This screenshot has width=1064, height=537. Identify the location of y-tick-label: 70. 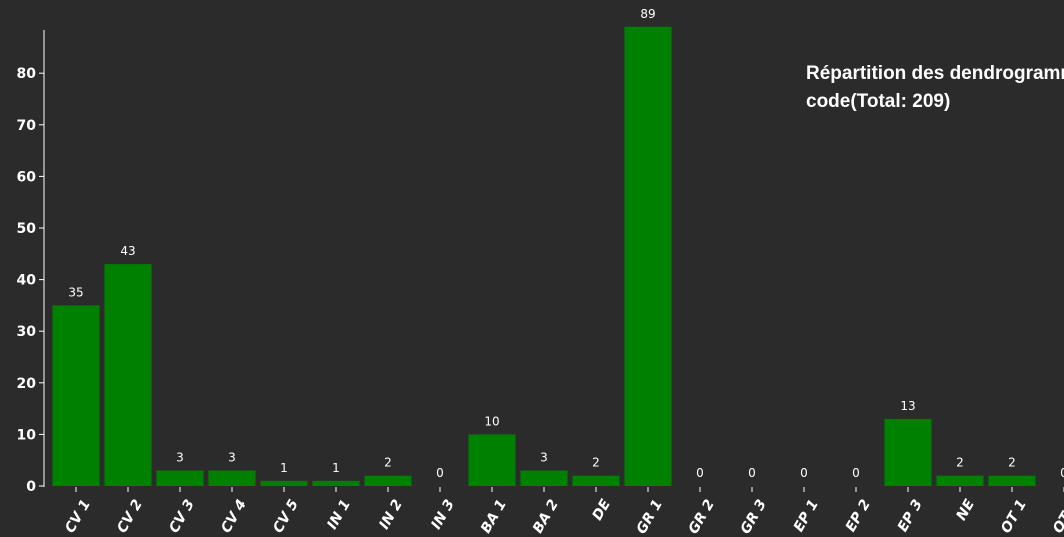
(27, 126).